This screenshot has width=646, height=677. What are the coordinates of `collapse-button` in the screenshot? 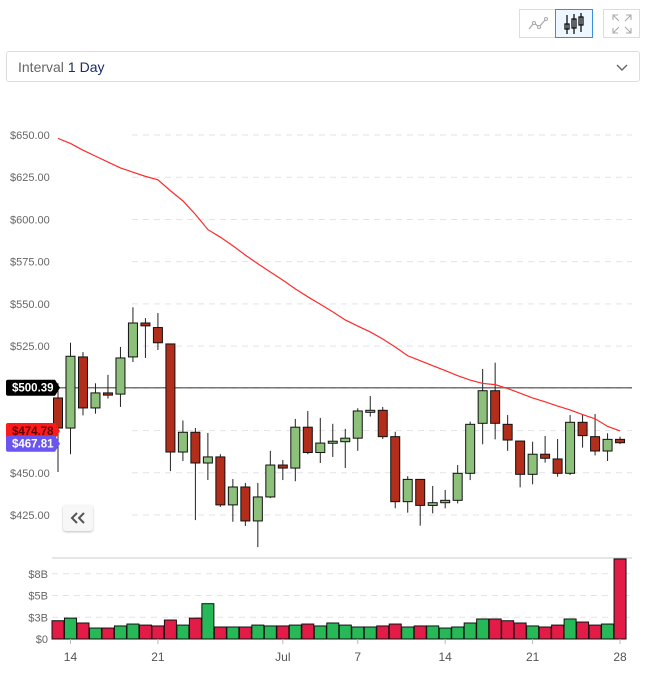 It's located at (78, 518).